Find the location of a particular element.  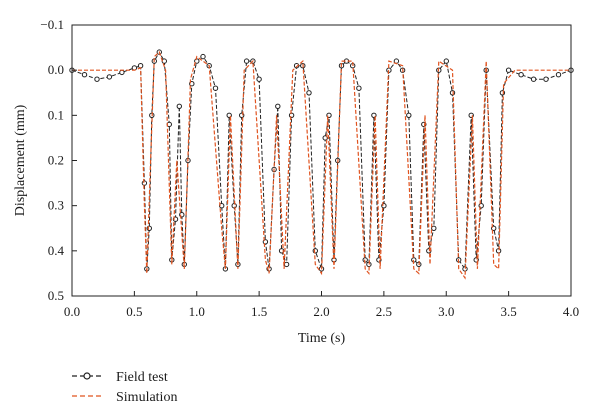

y-axis: −0.1 0.0 0.1 0.2 0.3 0.4 0.5 is located at coordinates (58, 160).